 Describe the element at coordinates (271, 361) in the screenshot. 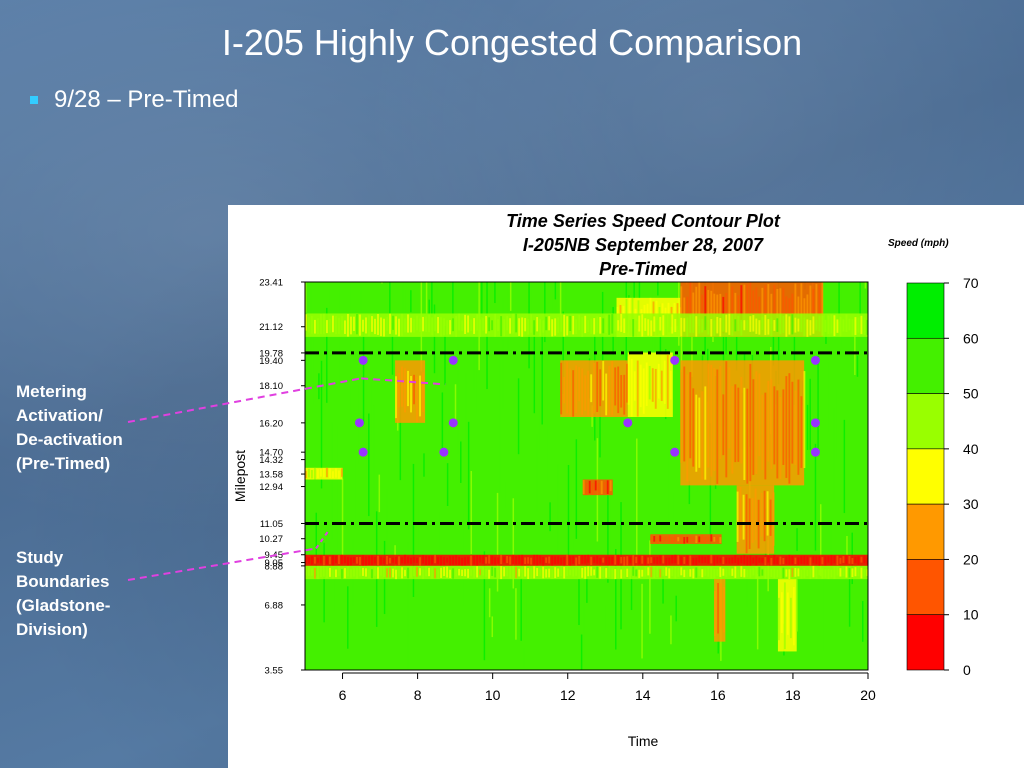

I see `y-tick-label: 19.40` at that location.